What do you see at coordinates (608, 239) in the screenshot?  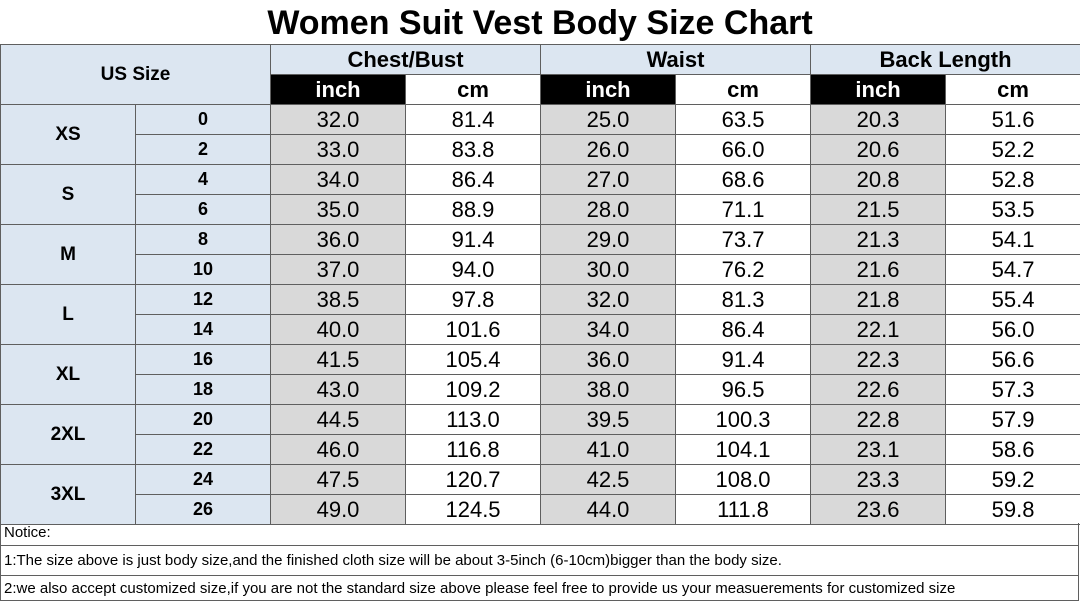 I see `waist-inch-cell: 29.0` at bounding box center [608, 239].